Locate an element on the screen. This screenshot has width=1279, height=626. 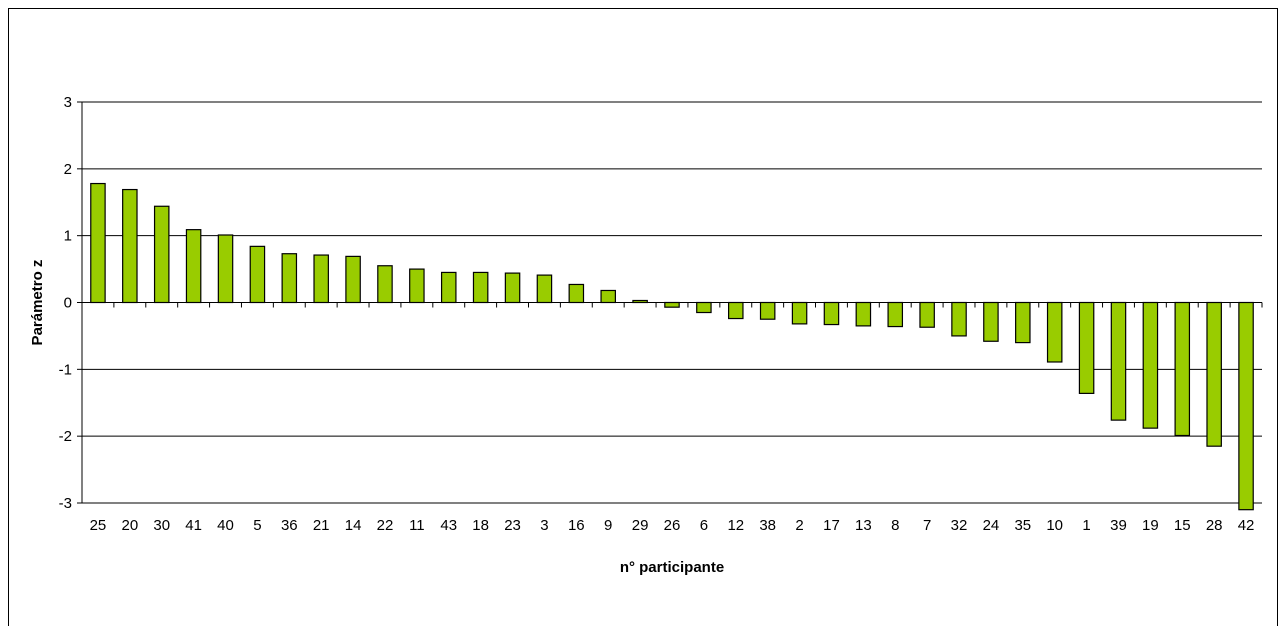
x-tick-label: 19 is located at coordinates (1150, 525).